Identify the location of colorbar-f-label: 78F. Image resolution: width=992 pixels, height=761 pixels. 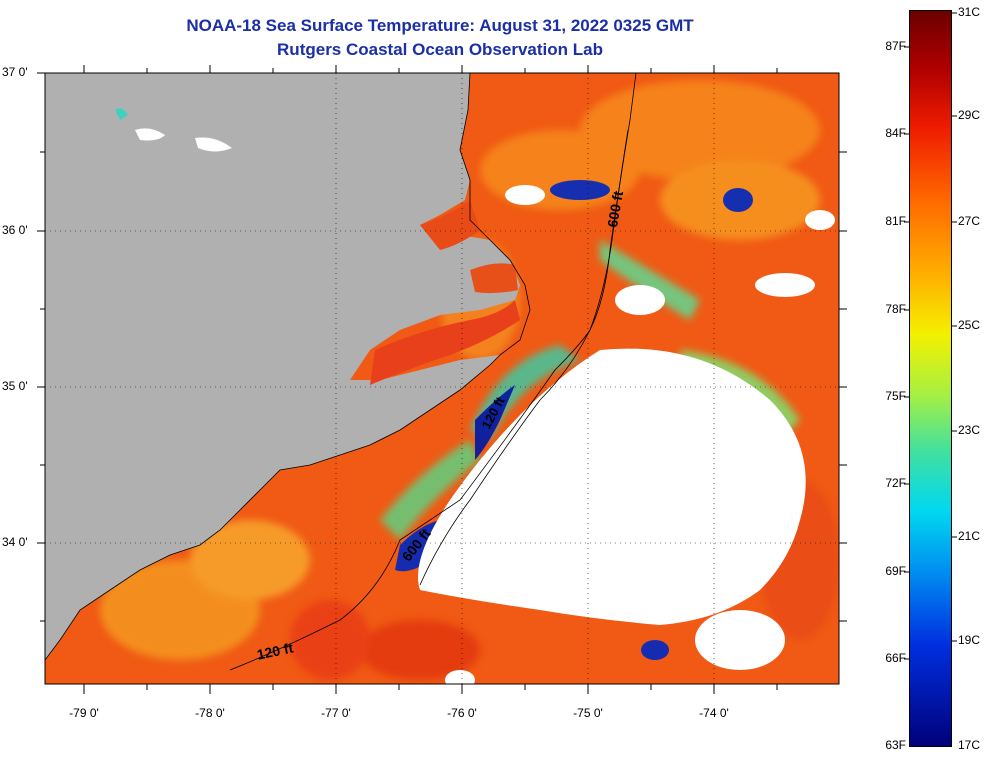
(895, 309).